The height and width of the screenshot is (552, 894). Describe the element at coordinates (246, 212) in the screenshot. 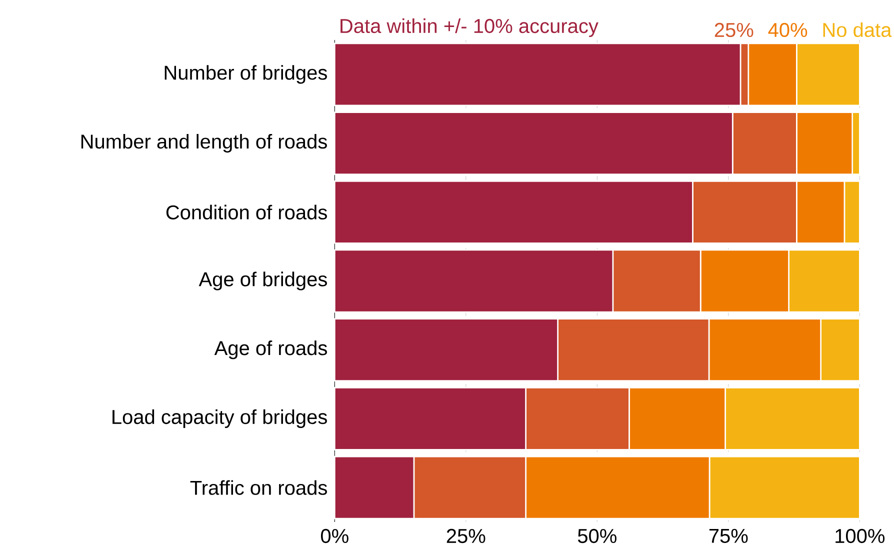

I see `y-tick-label: Condition of roads` at that location.